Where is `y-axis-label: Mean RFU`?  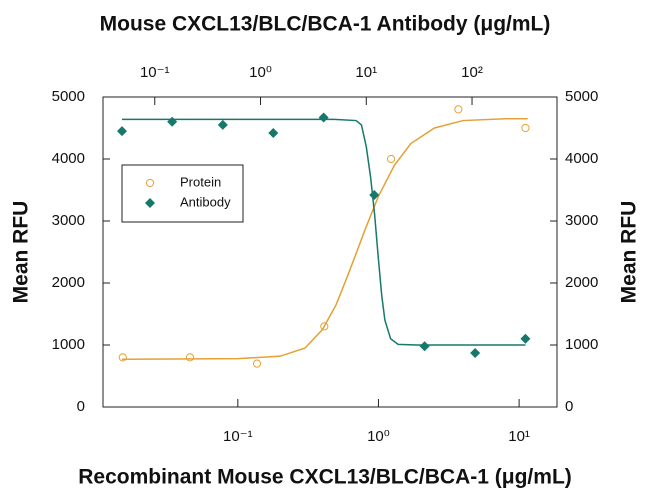 y-axis-label: Mean RFU is located at coordinates (21, 252).